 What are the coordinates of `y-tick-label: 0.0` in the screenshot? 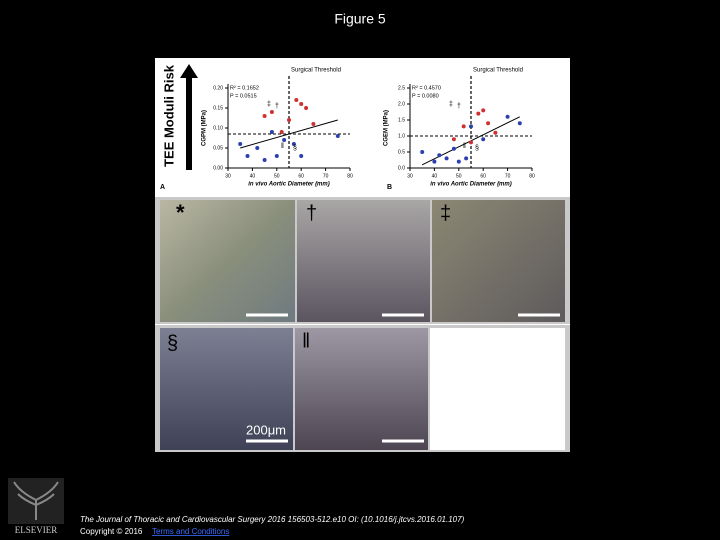 It's located at (401, 168).